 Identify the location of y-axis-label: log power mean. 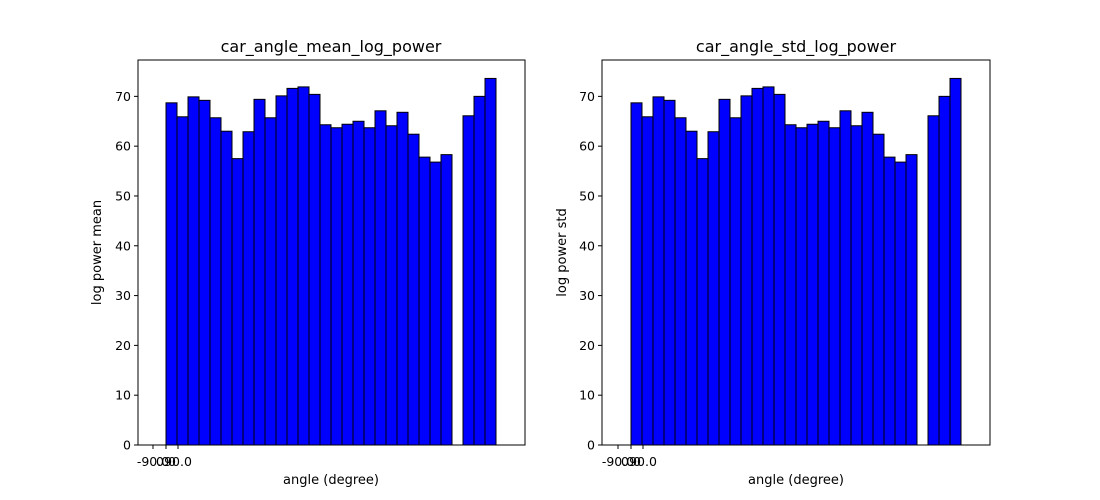
(97, 252).